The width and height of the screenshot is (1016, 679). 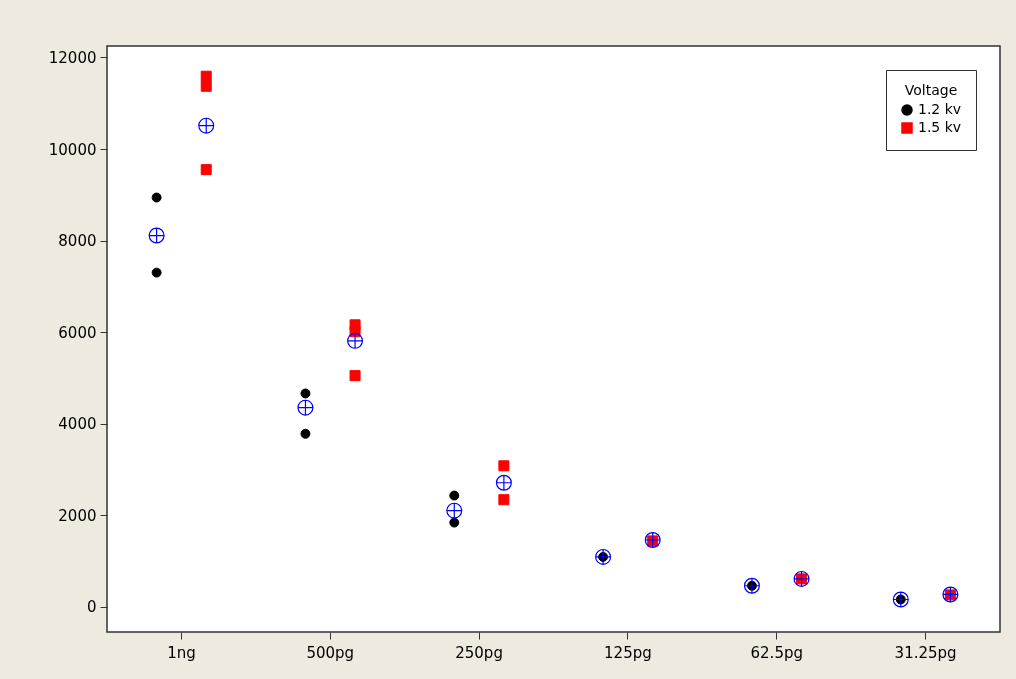 I want to click on y-tick-label: 8000, so click(x=77, y=241).